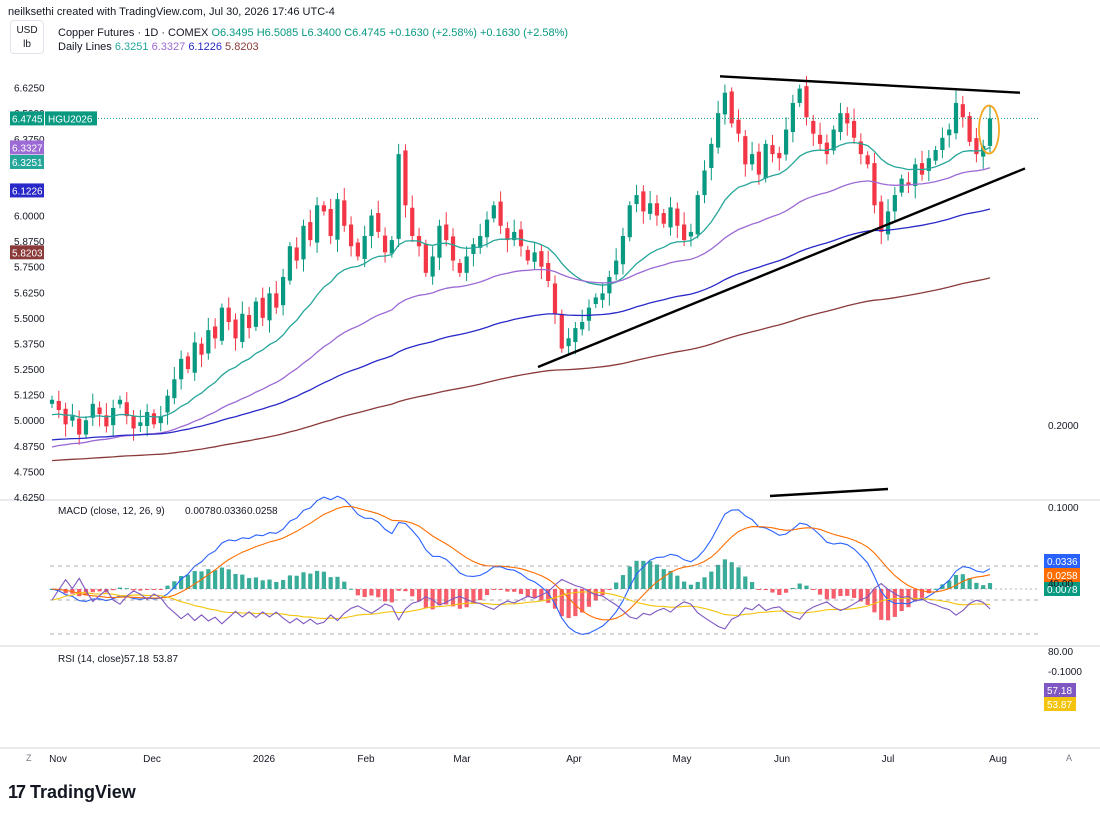 The width and height of the screenshot is (1100, 821). Describe the element at coordinates (136, 659) in the screenshot. I see `rsi-value-0: 57.18` at that location.